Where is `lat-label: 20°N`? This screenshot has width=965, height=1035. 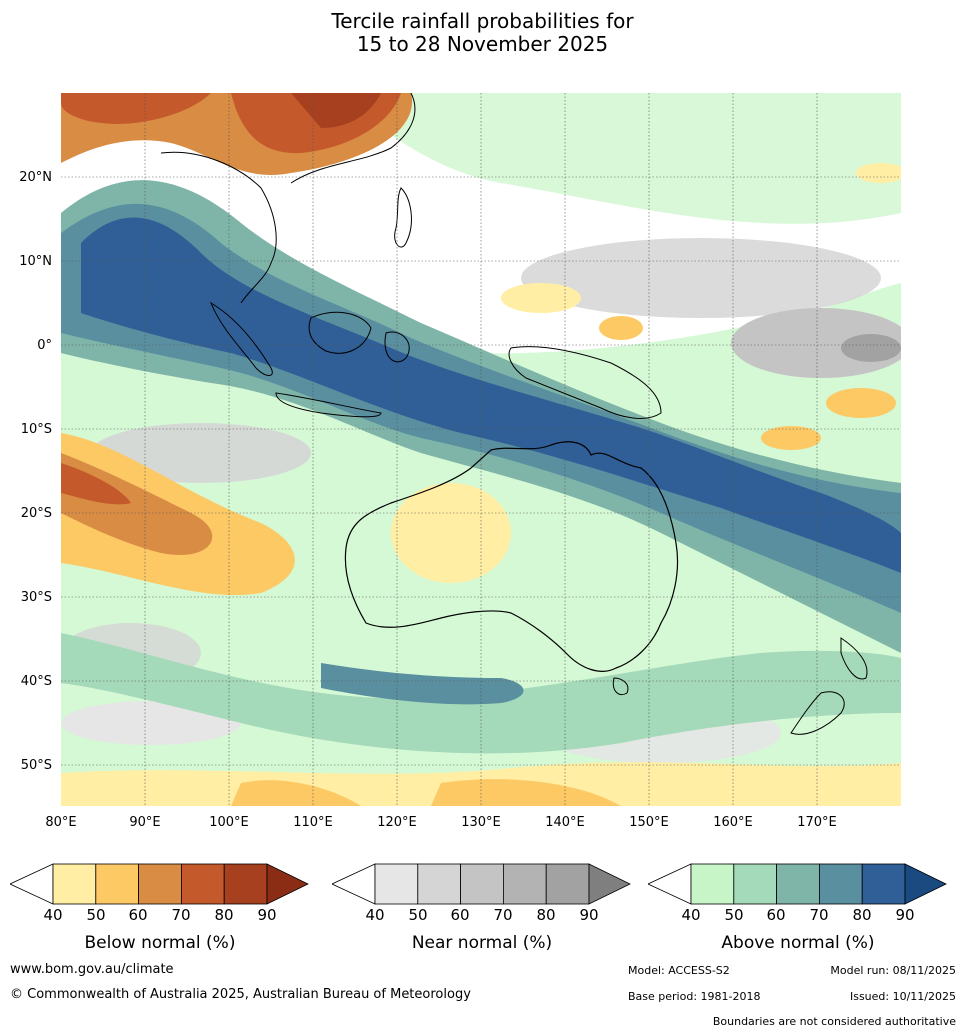 lat-label: 20°N is located at coordinates (35, 177).